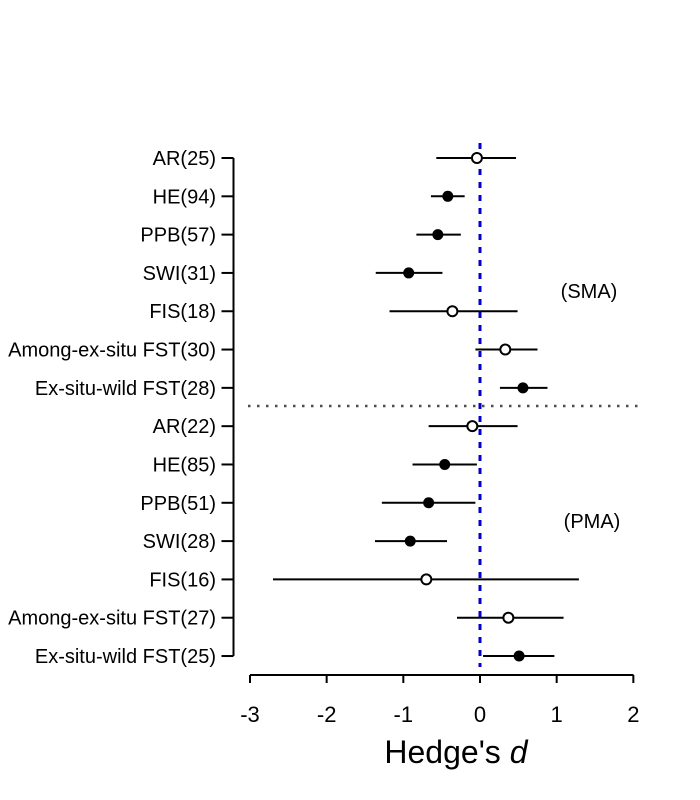 Image resolution: width=700 pixels, height=800 pixels. What do you see at coordinates (633, 714) in the screenshot?
I see `x-tick-label: 2` at bounding box center [633, 714].